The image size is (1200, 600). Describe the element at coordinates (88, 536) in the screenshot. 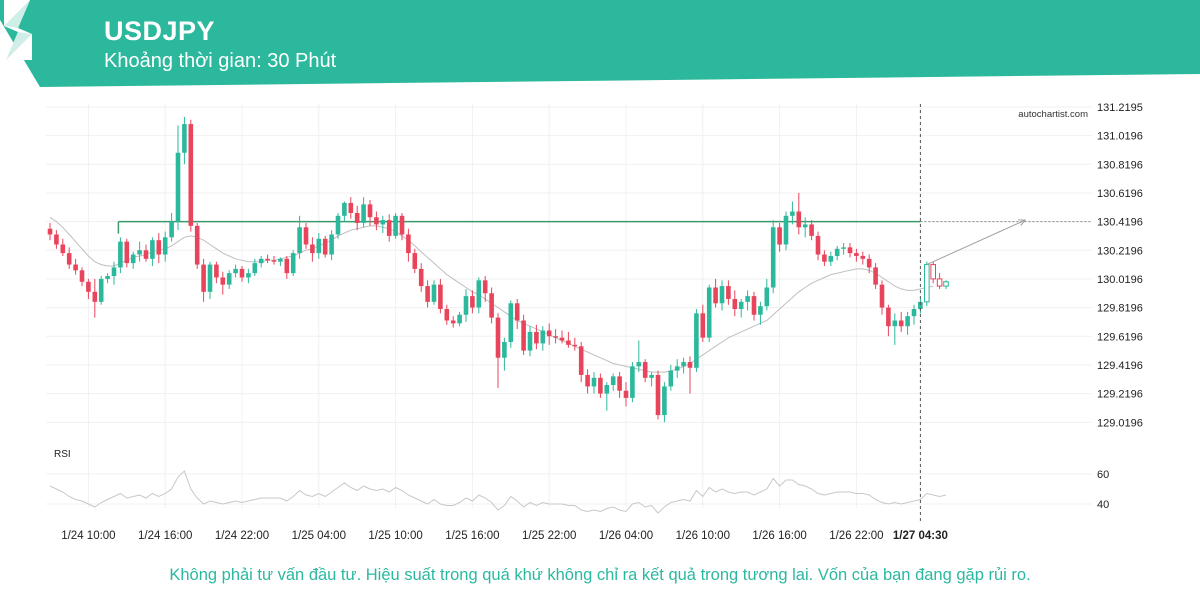

I see `x-tick-label: 1/24 10:00` at that location.